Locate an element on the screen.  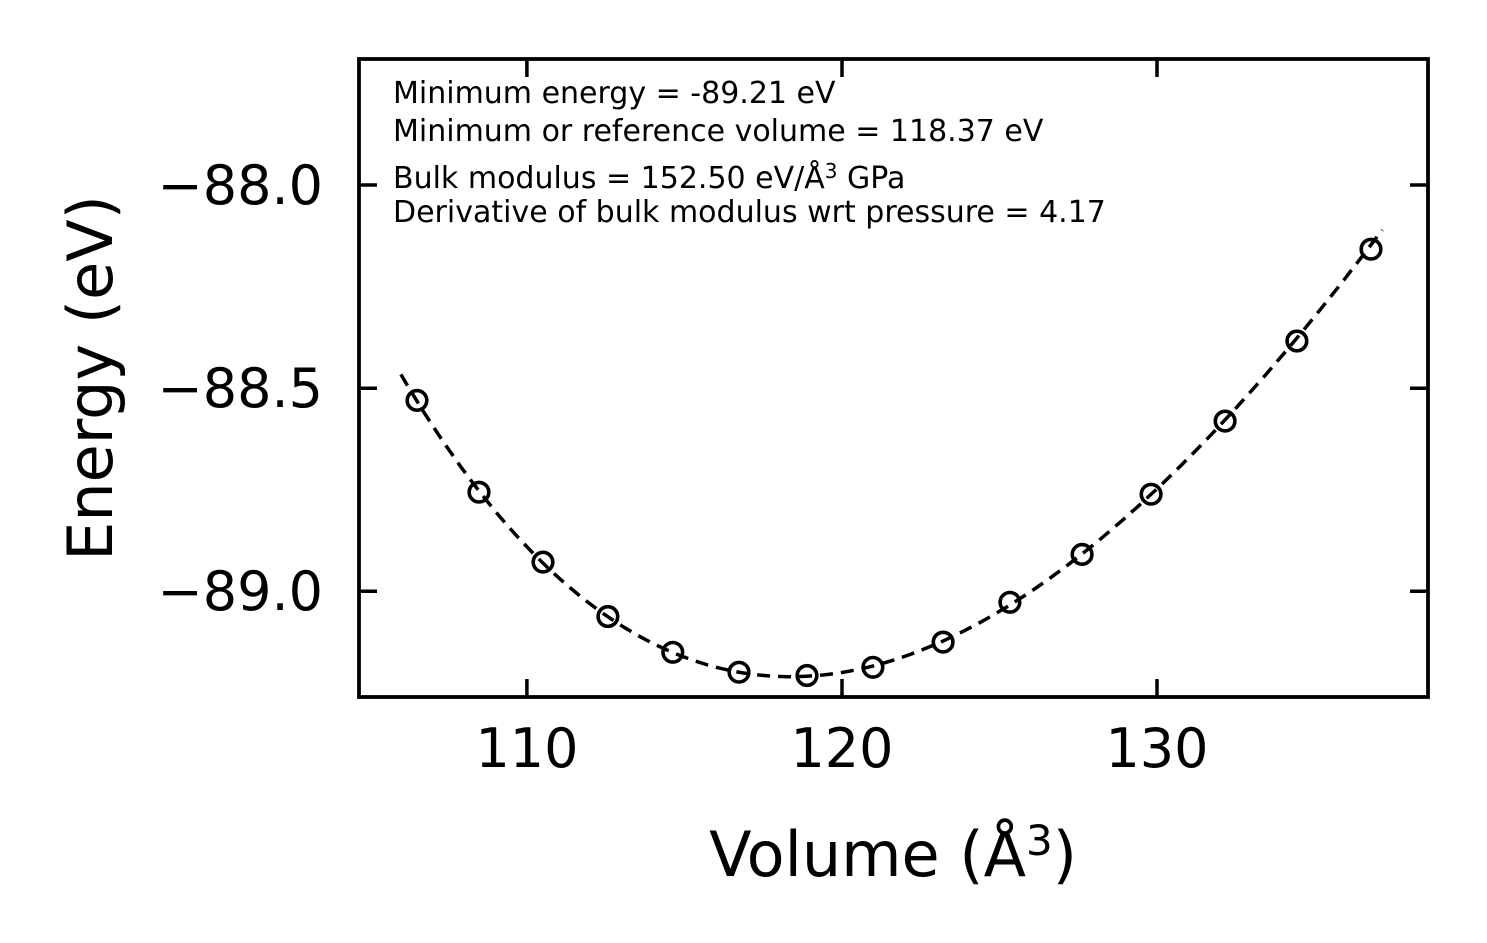
x-tick-label: 130 is located at coordinates (1157, 748).